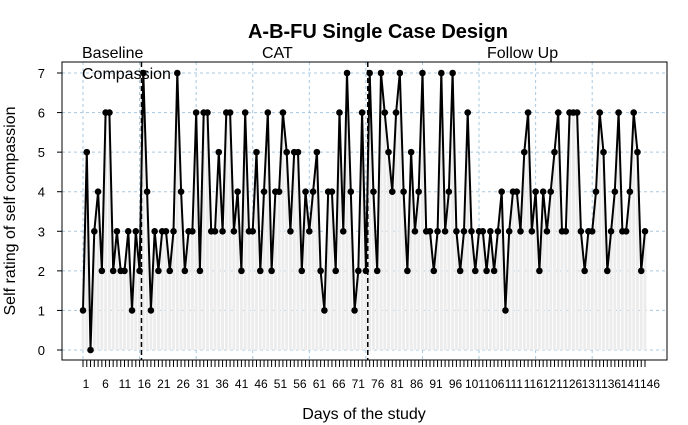 This screenshot has height=425, width=688. What do you see at coordinates (41, 73) in the screenshot?
I see `y-tick-label: 7` at bounding box center [41, 73].